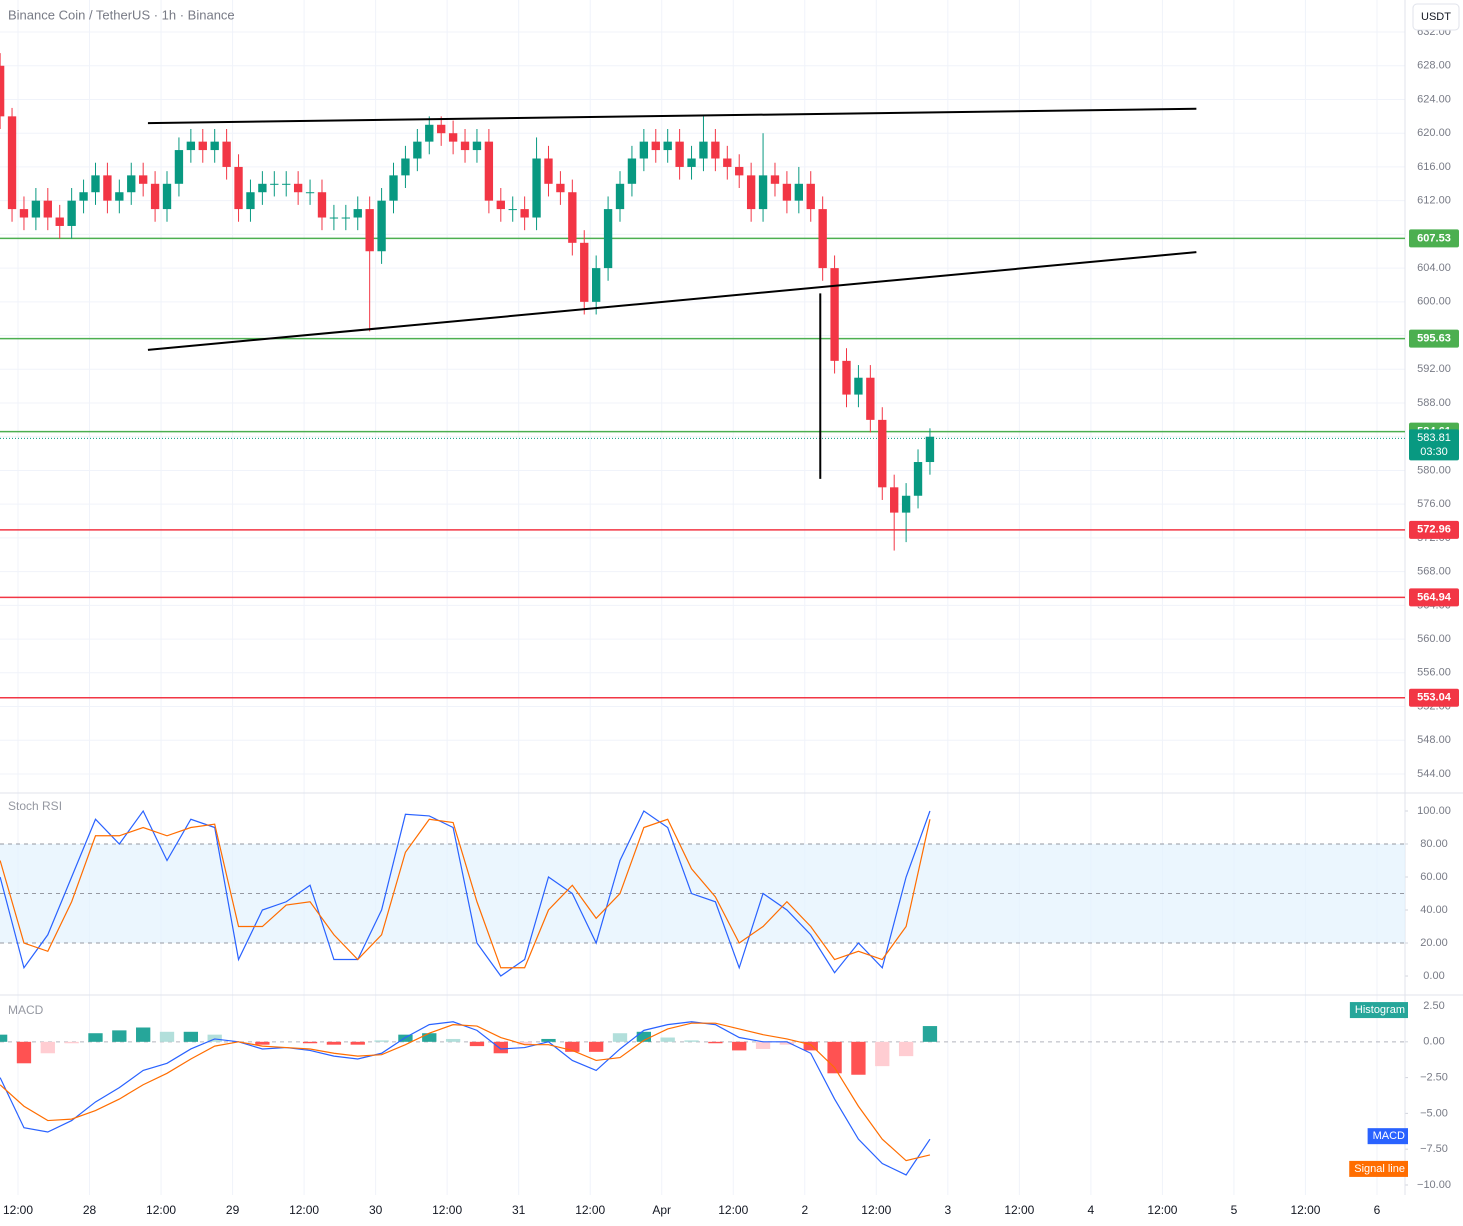 This screenshot has height=1226, width=1463. I want to click on y-tick-label: −7.50, so click(1434, 1149).